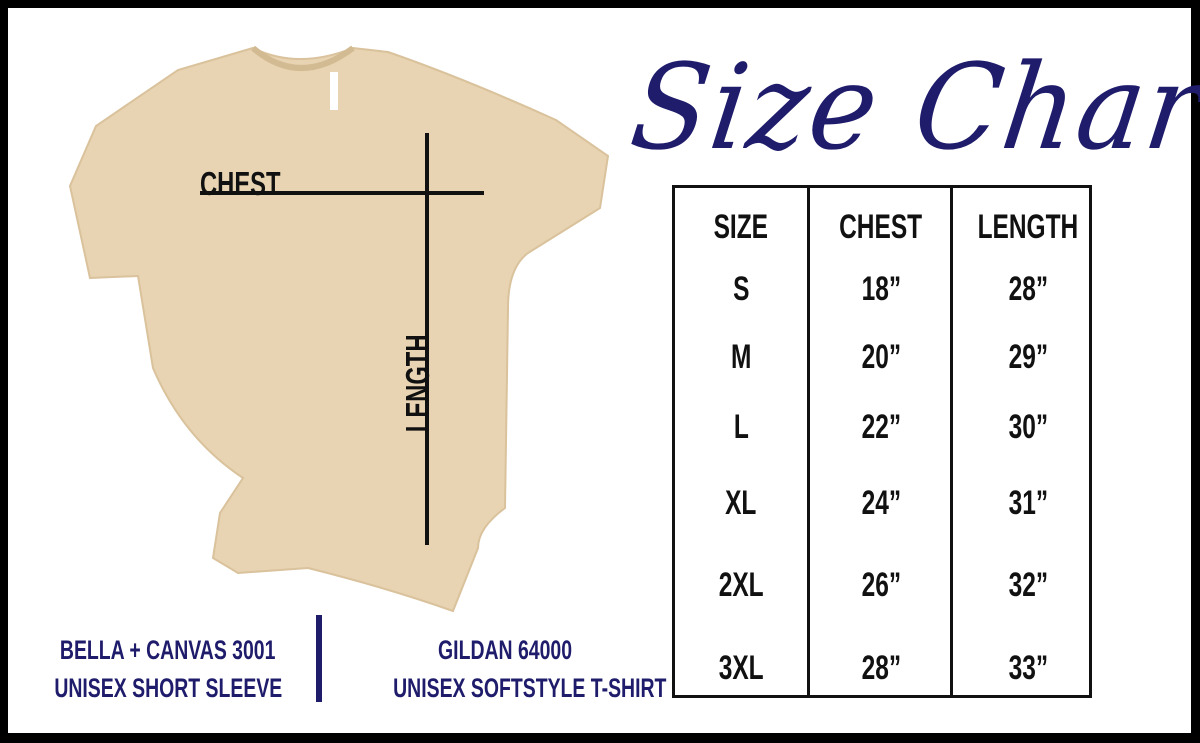 This screenshot has width=1200, height=743. What do you see at coordinates (1028, 357) in the screenshot?
I see `cell-length: 29”` at bounding box center [1028, 357].